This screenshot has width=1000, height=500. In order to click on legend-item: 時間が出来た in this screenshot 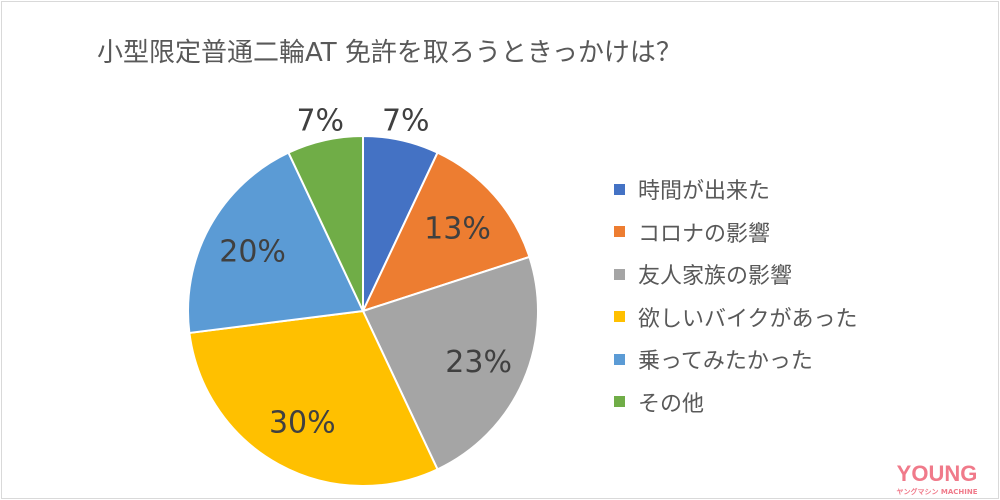, I will do `click(736, 189)`.